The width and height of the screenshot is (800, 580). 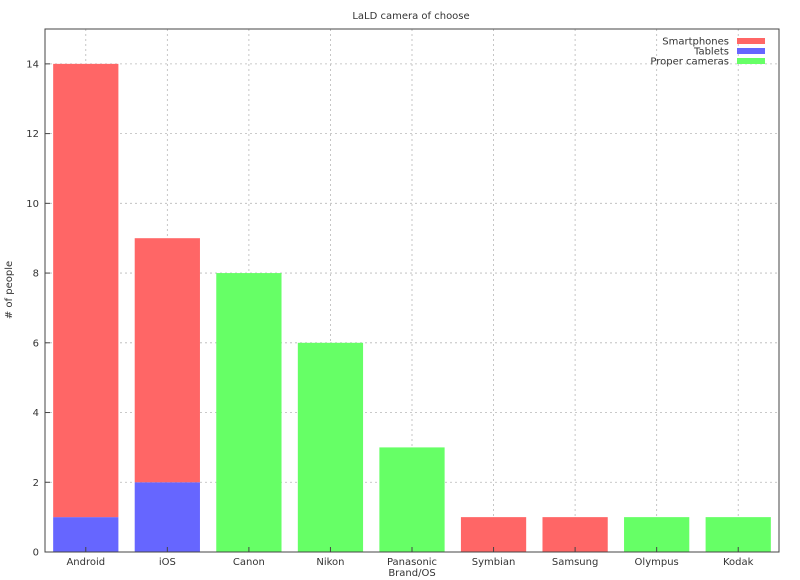 What do you see at coordinates (32, 134) in the screenshot?
I see `y-tick-label: 12` at bounding box center [32, 134].